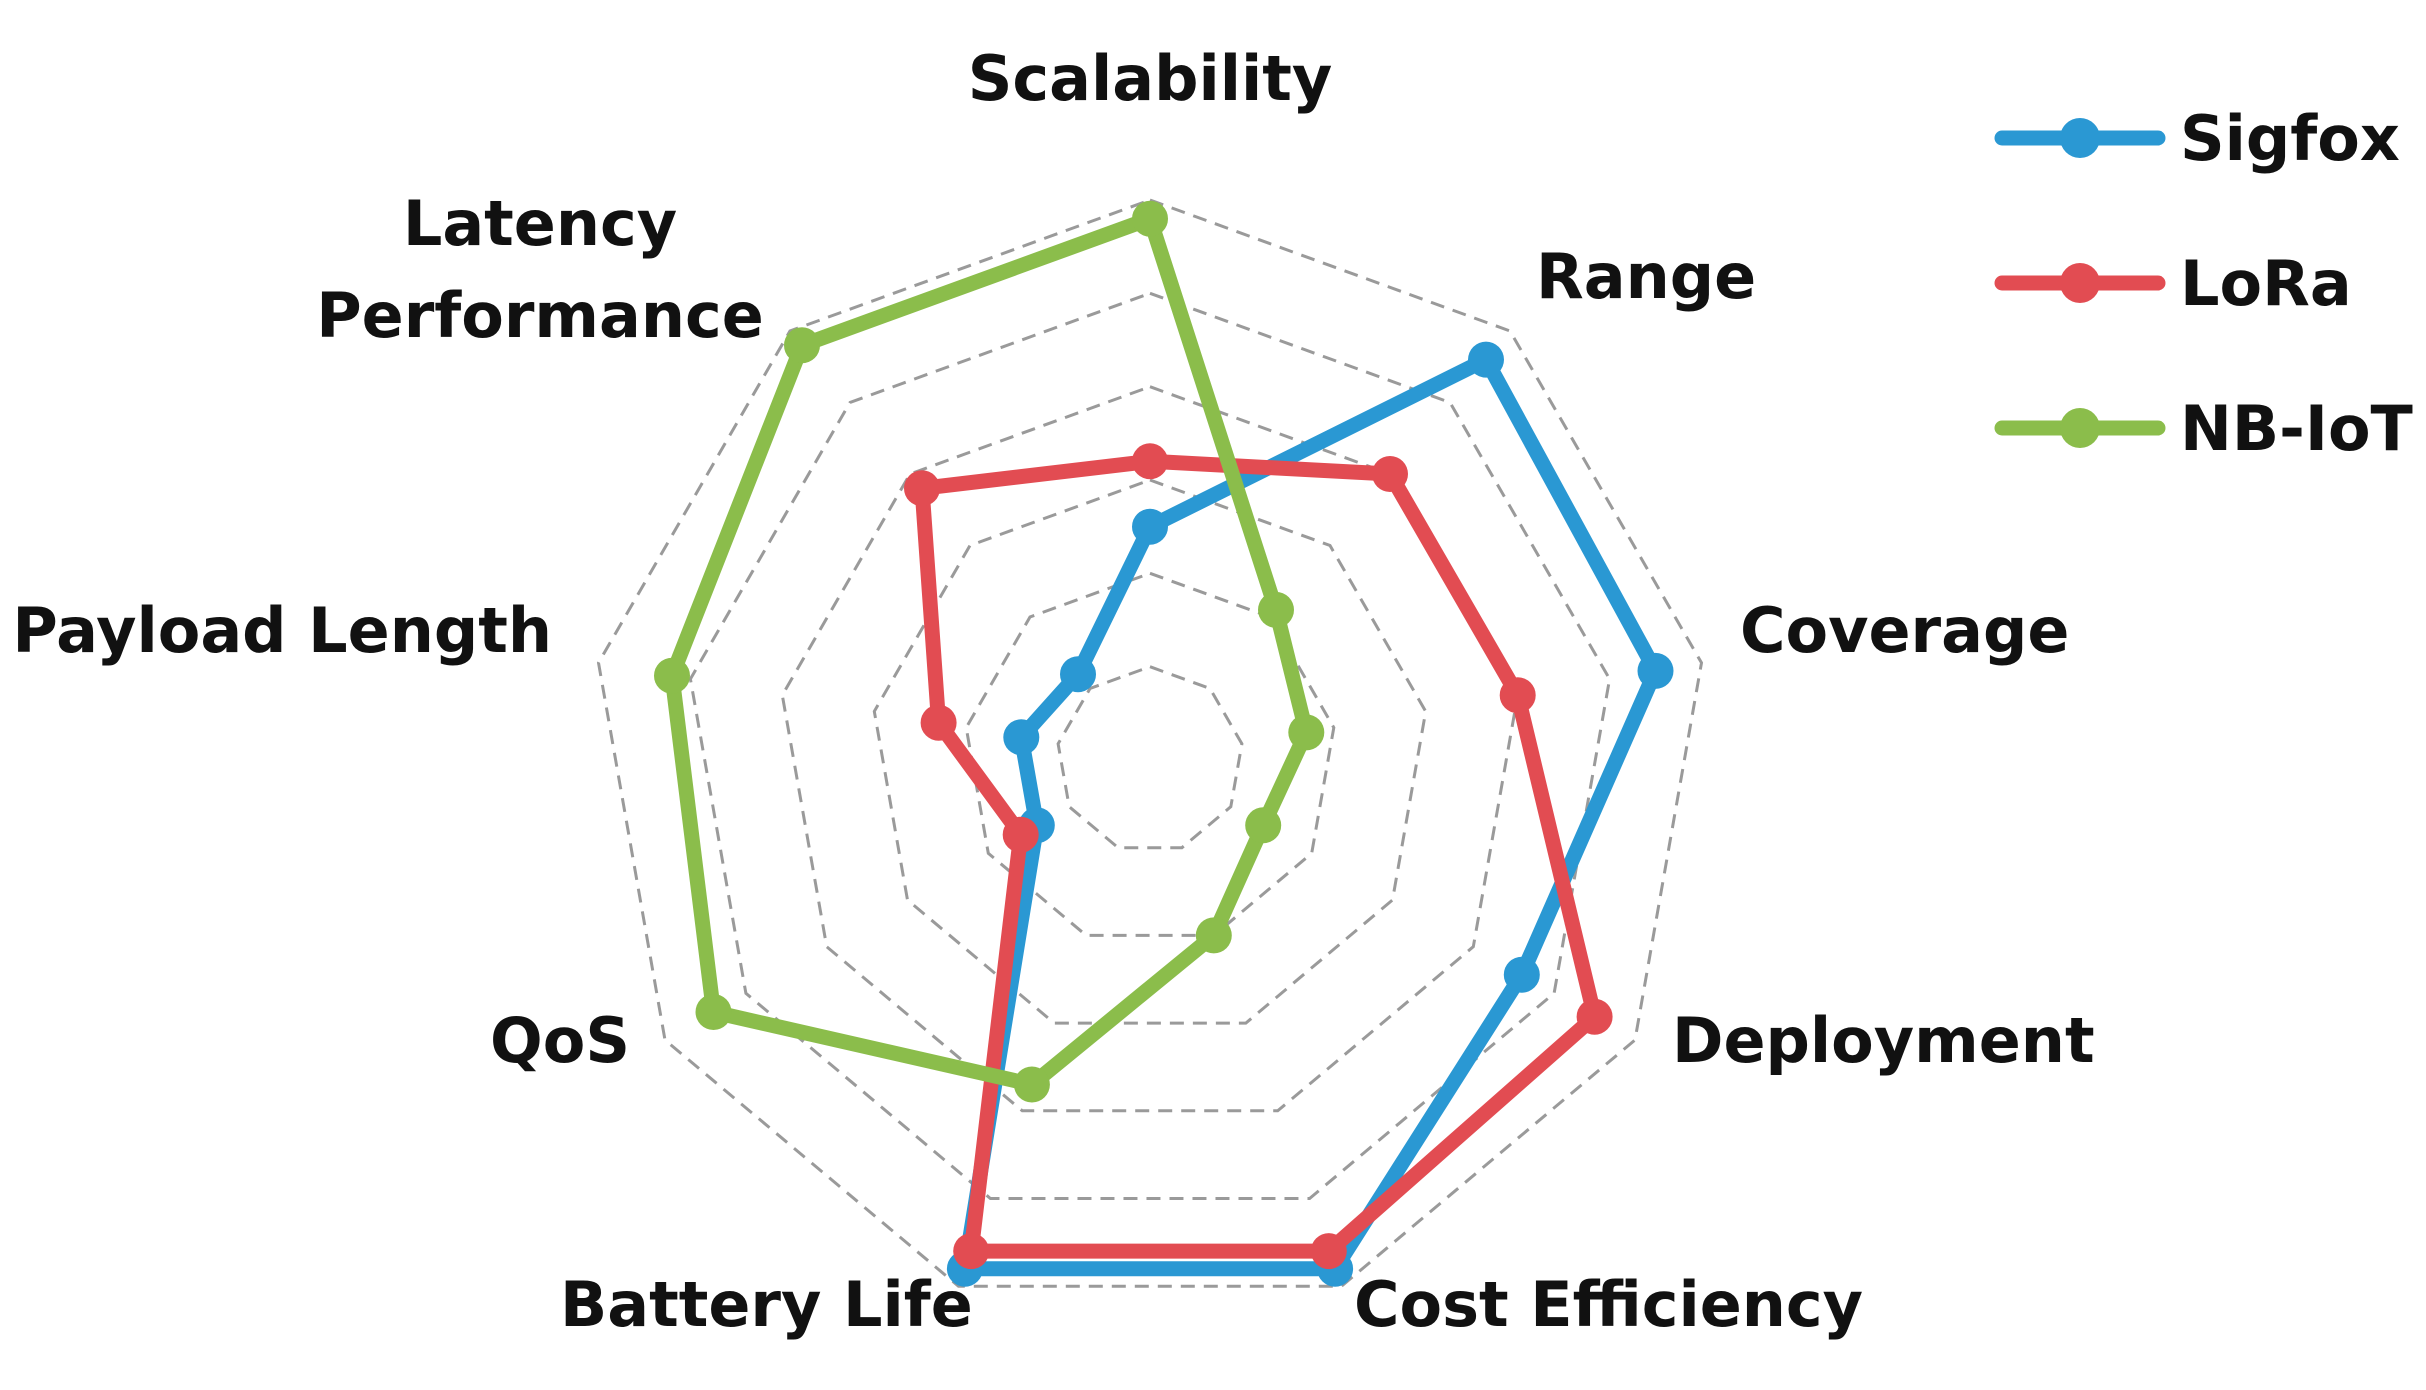 The image size is (2426, 1390). Describe the element at coordinates (1517, 695) in the screenshot. I see `point-lora-coverage` at that location.